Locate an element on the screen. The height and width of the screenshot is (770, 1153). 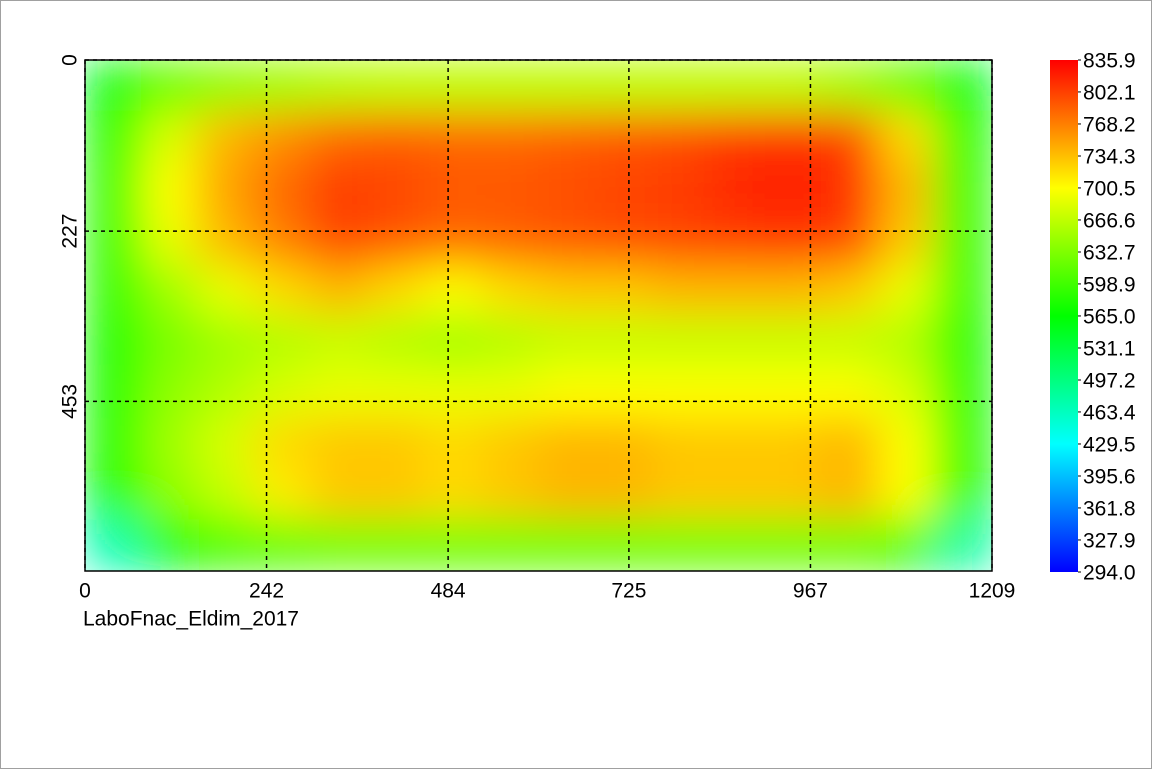
colorbar-label: 734.3 is located at coordinates (1109, 157).